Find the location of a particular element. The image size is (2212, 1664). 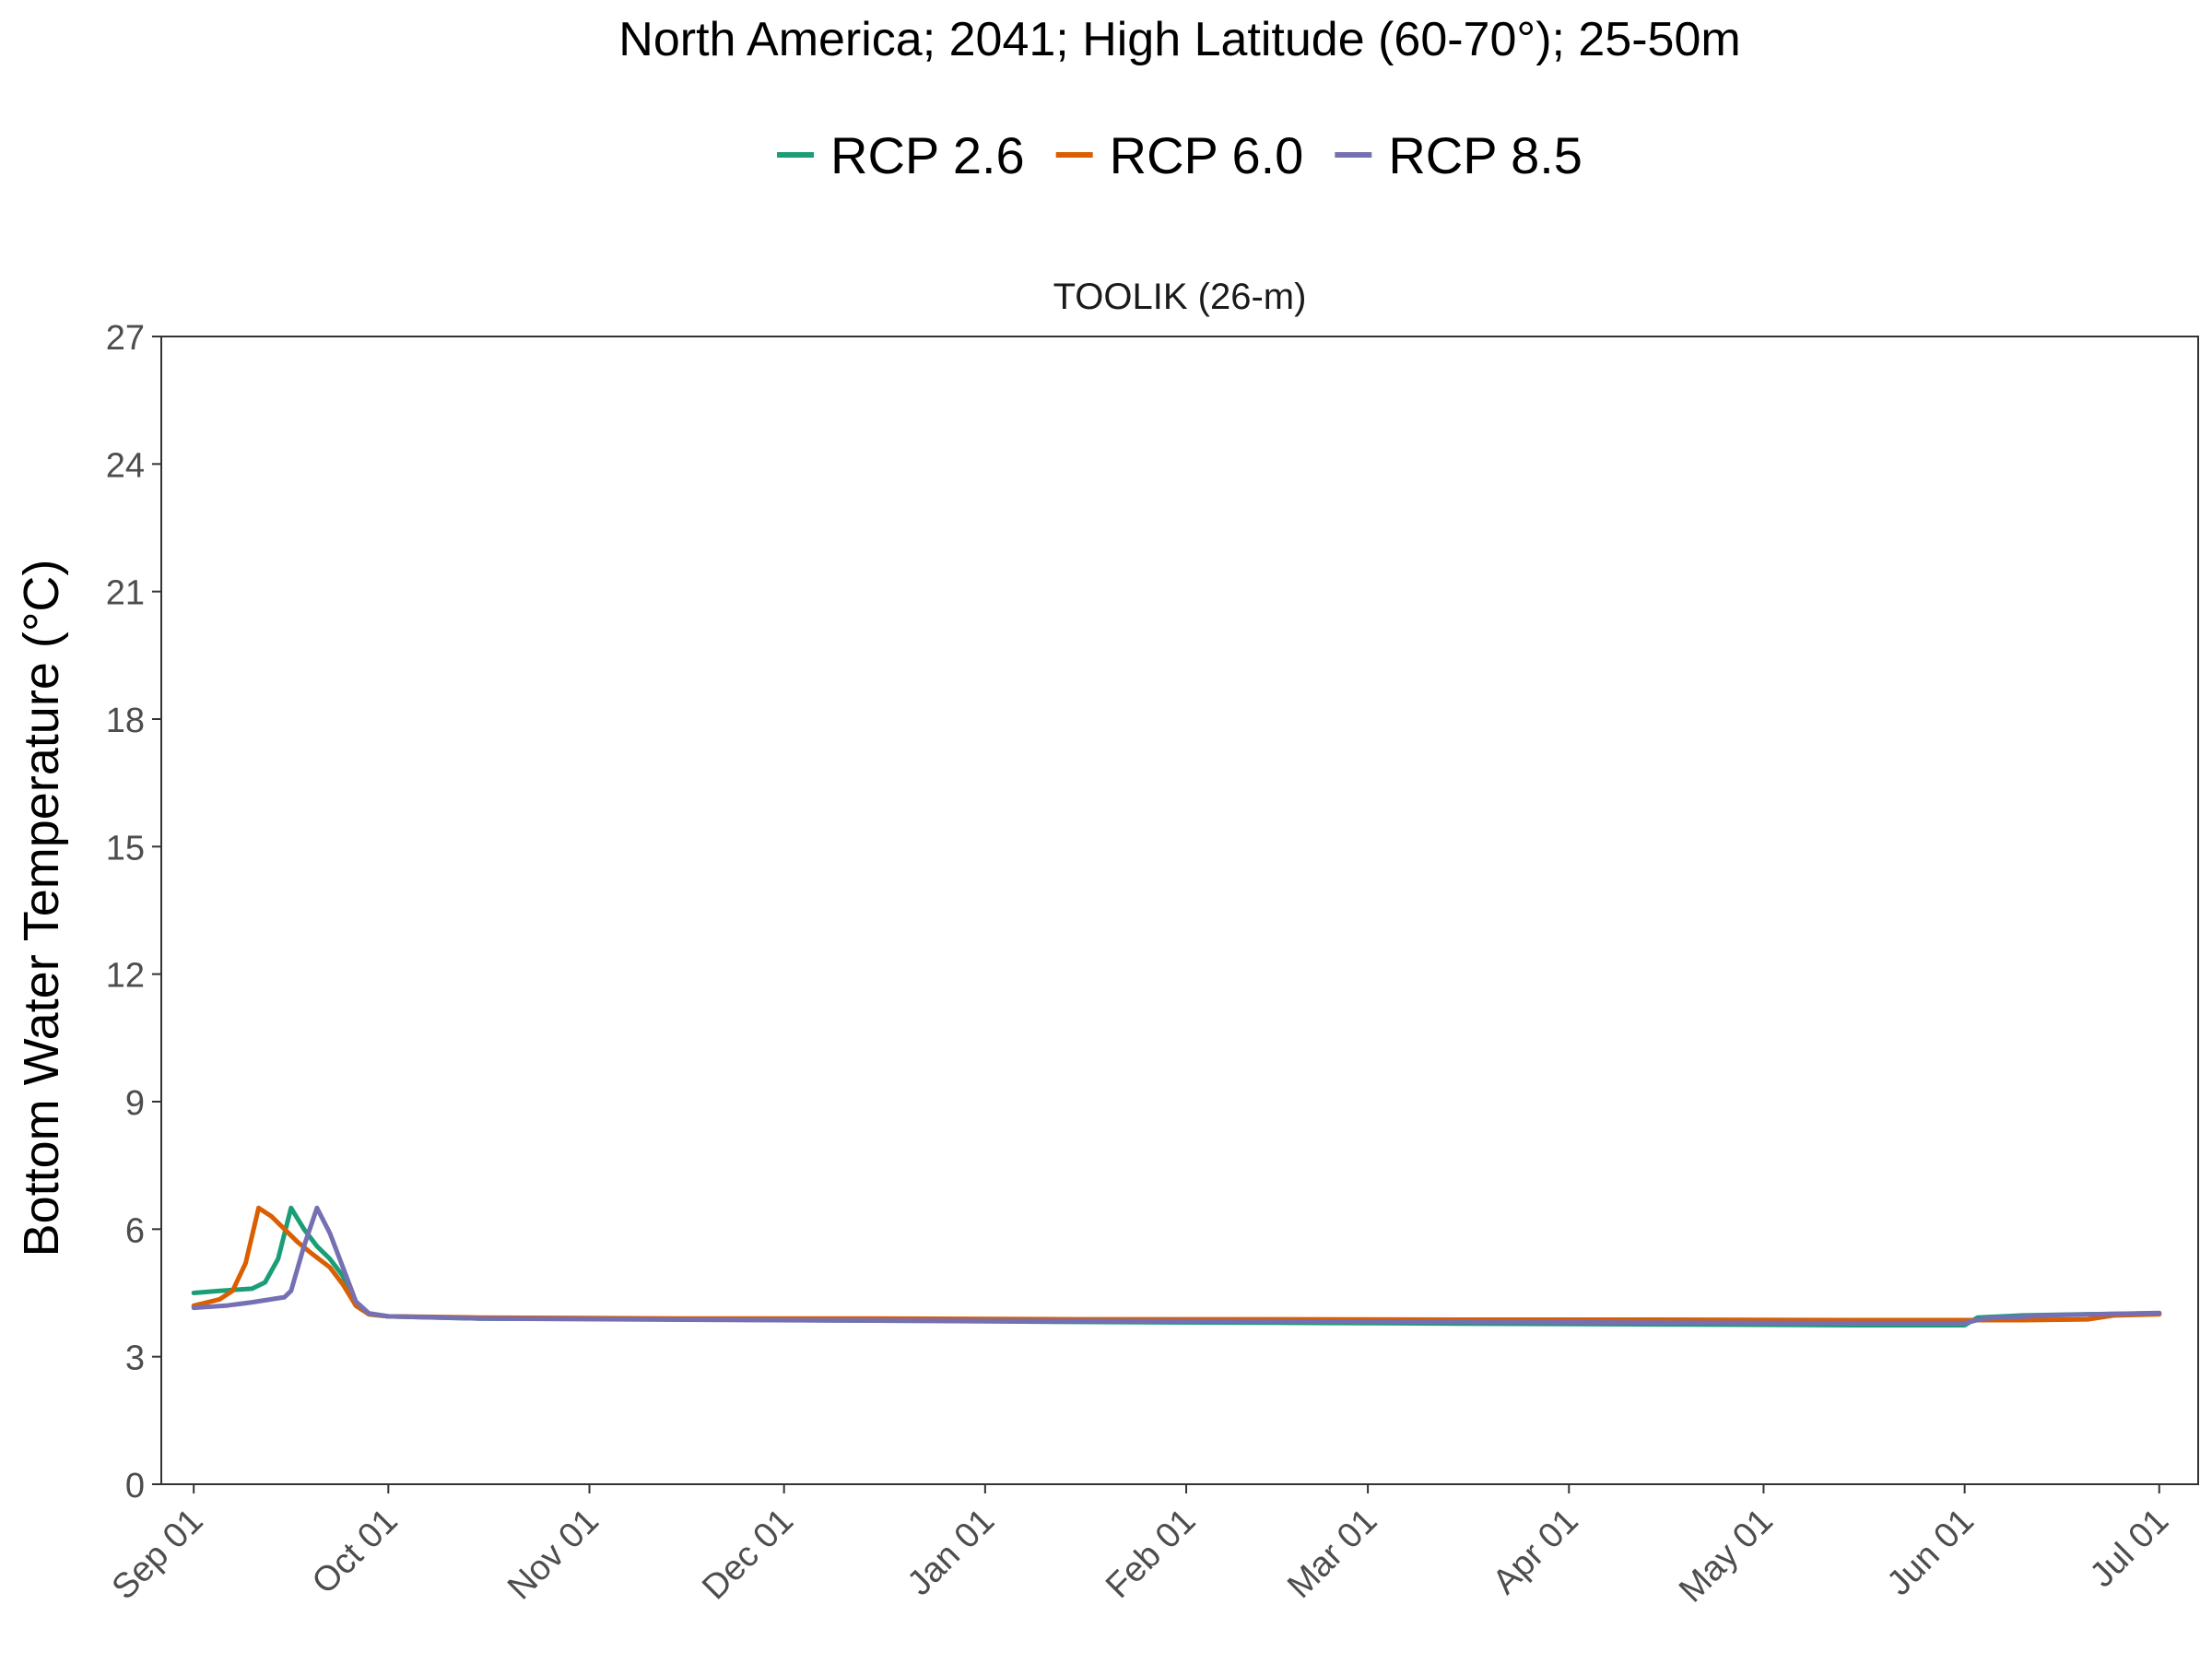

legend-label-1: RCP 2.6 is located at coordinates (927, 155).